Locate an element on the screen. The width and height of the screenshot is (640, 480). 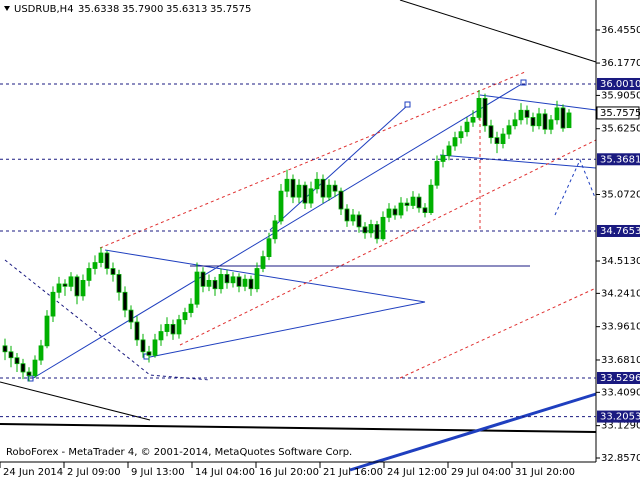
x-tick-label: 31 Jul 20:00 is located at coordinates (545, 472).